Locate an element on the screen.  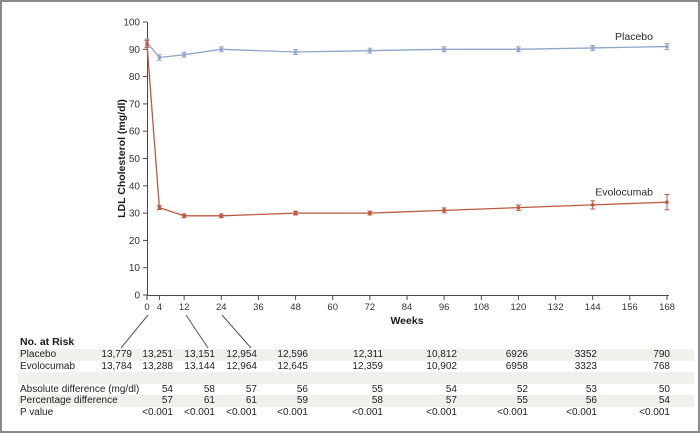
x-tick-label: 24 is located at coordinates (221, 307).